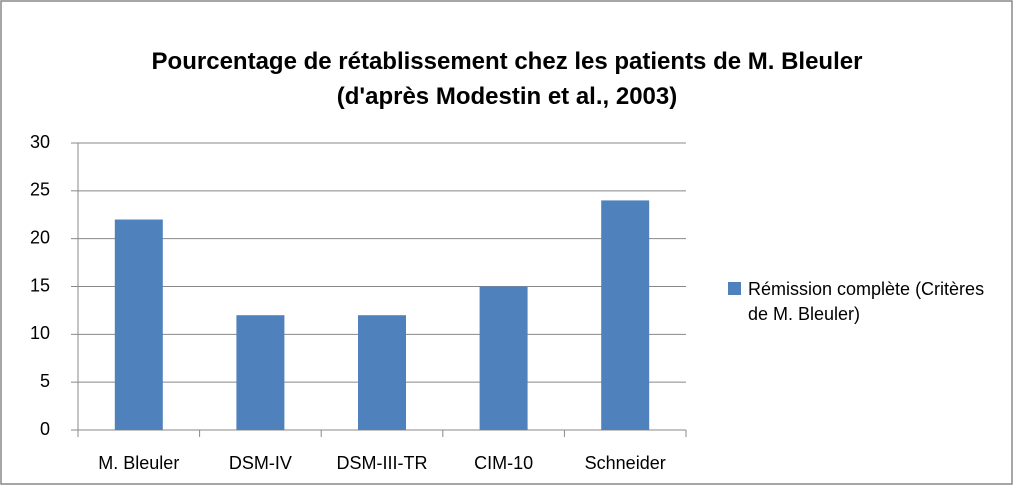  Describe the element at coordinates (40, 190) in the screenshot. I see `y-tick-label: 25` at that location.